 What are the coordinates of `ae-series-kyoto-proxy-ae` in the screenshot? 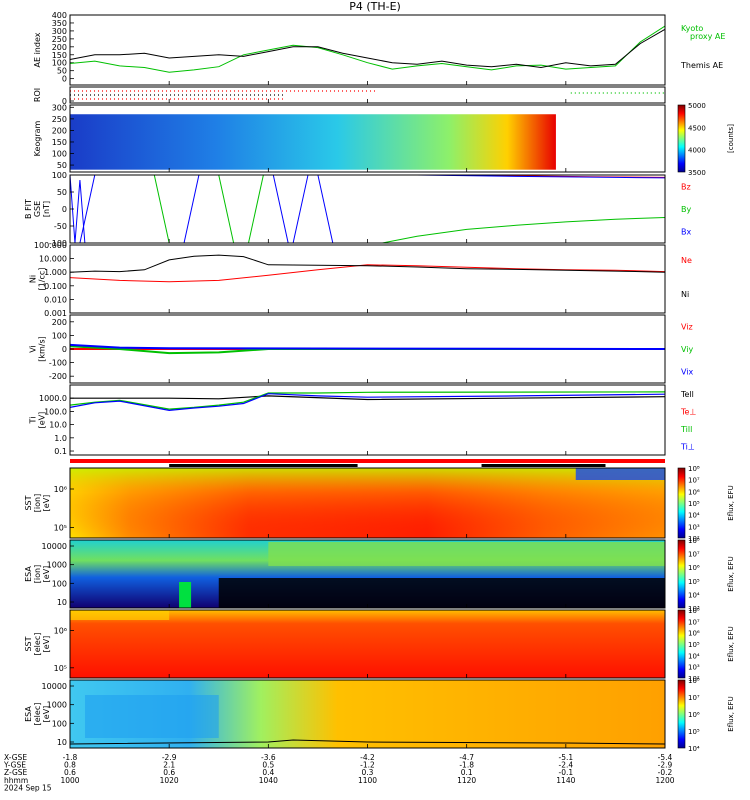 It's located at (367, 49).